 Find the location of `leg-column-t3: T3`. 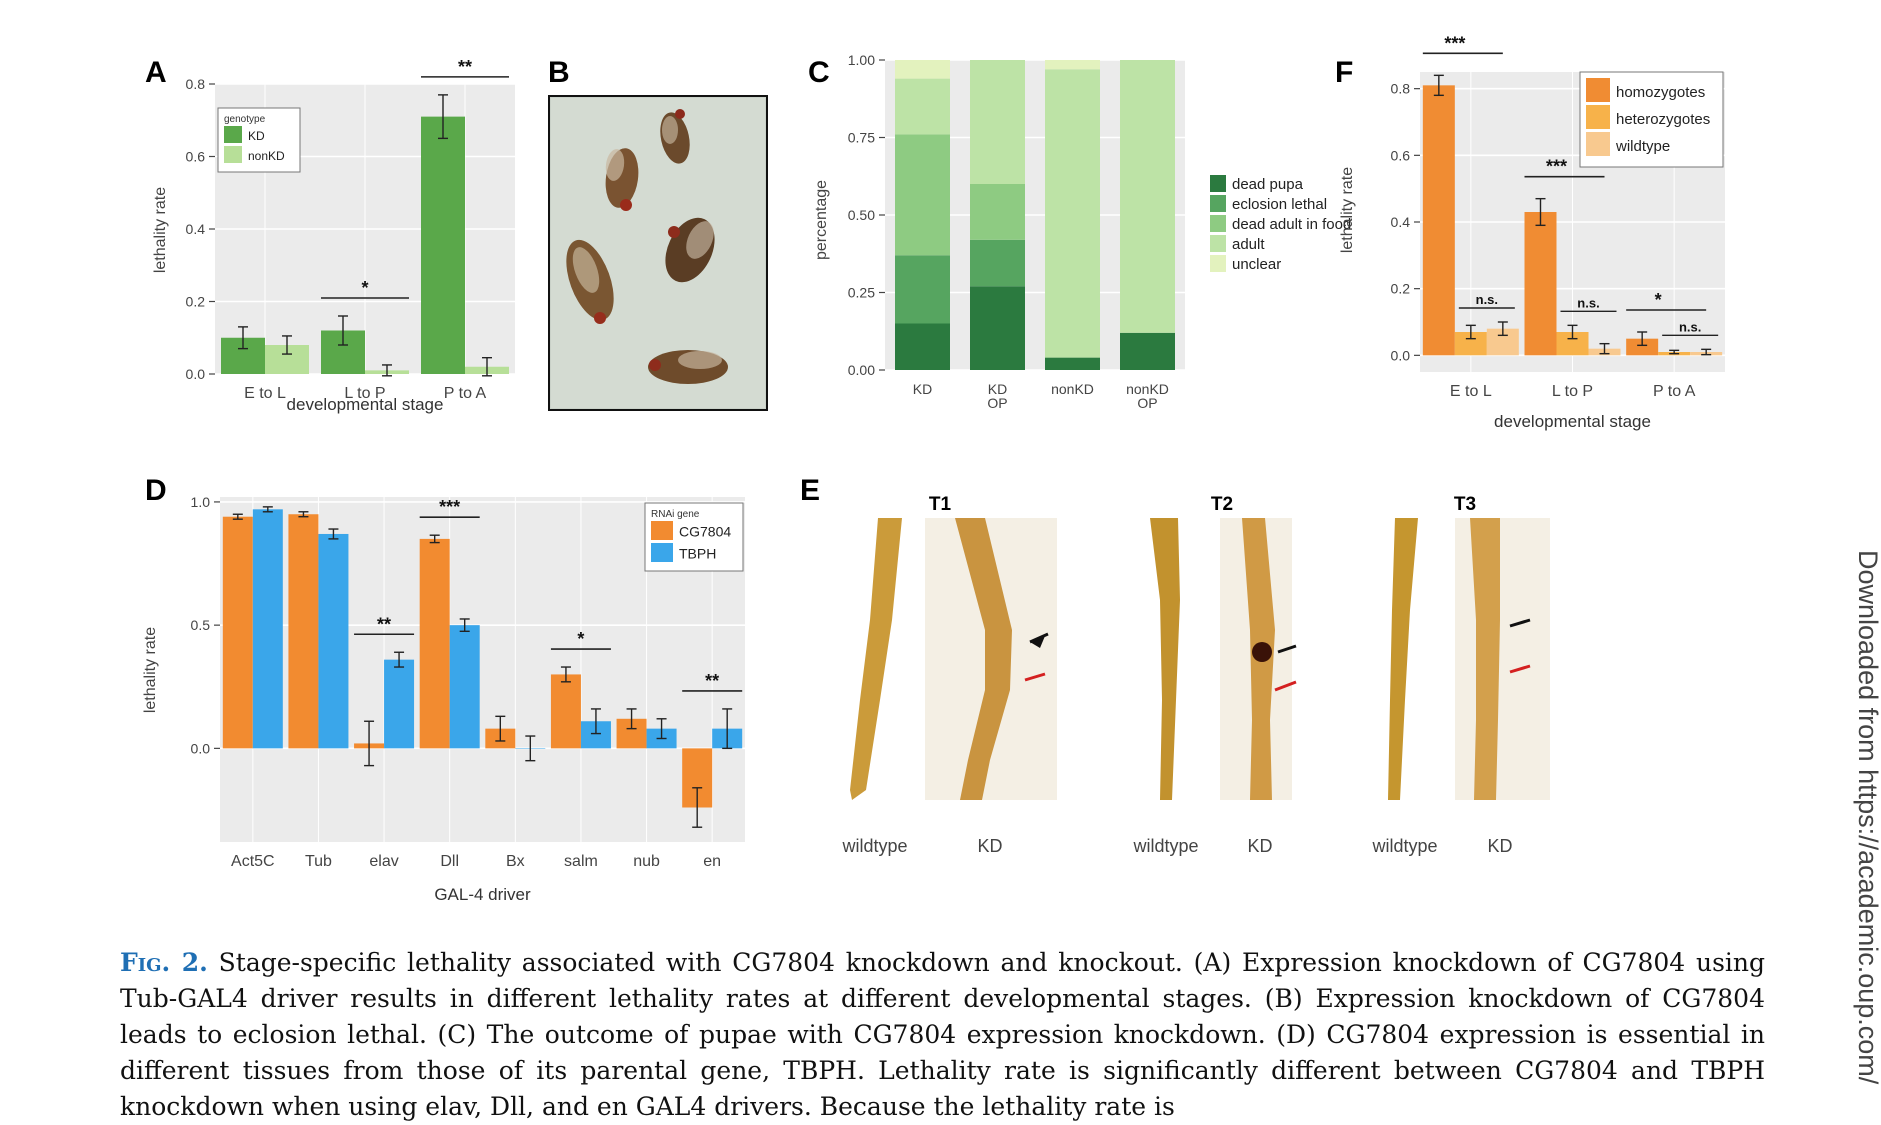

leg-column-t3: T3 is located at coordinates (1465, 504).